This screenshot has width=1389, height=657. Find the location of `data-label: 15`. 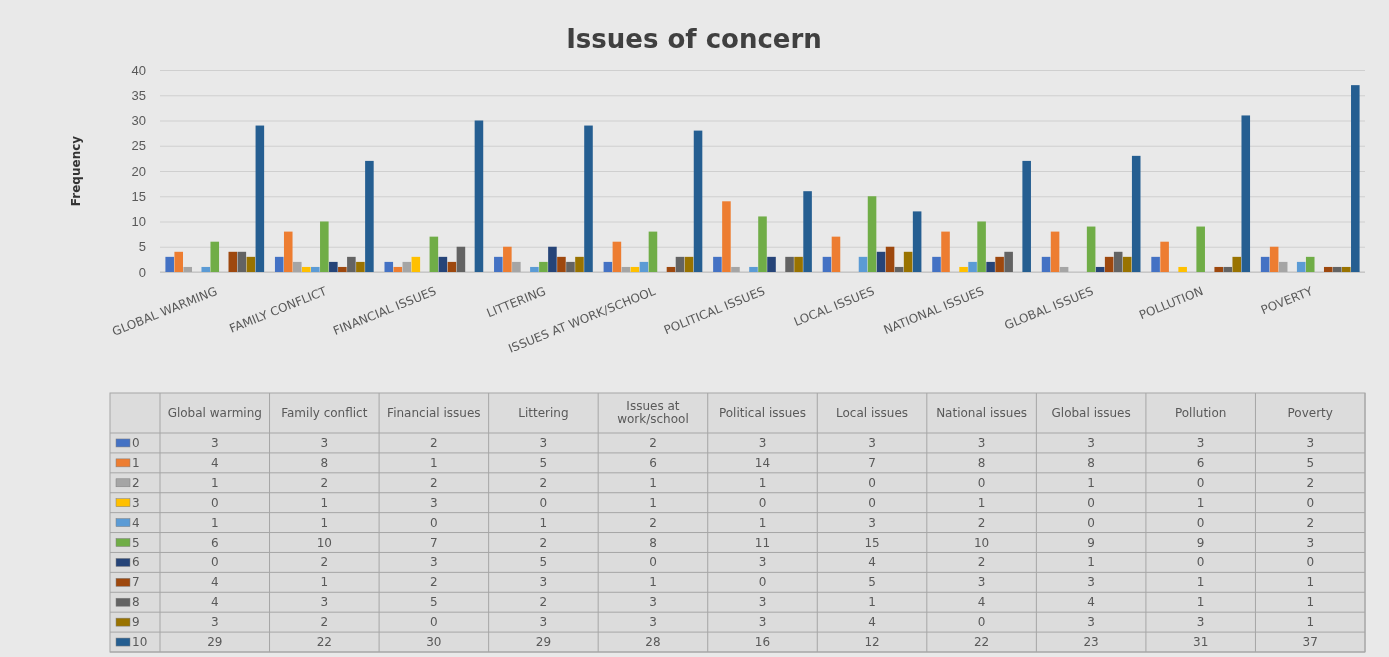

data-label: 15 is located at coordinates (872, 542).